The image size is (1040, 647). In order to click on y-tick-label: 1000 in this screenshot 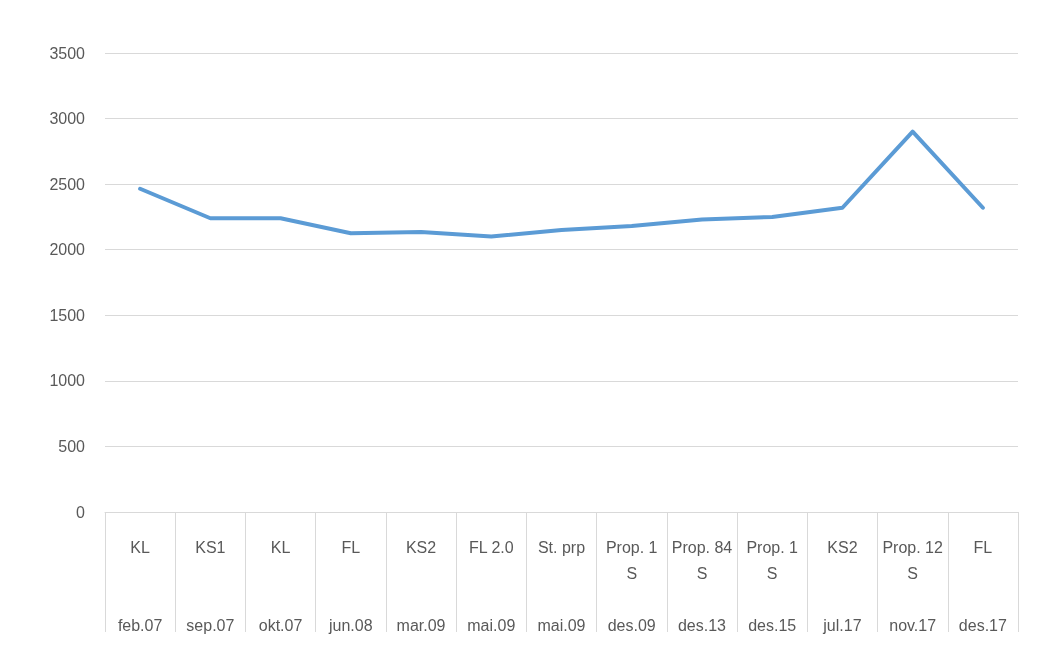, I will do `click(67, 381)`.